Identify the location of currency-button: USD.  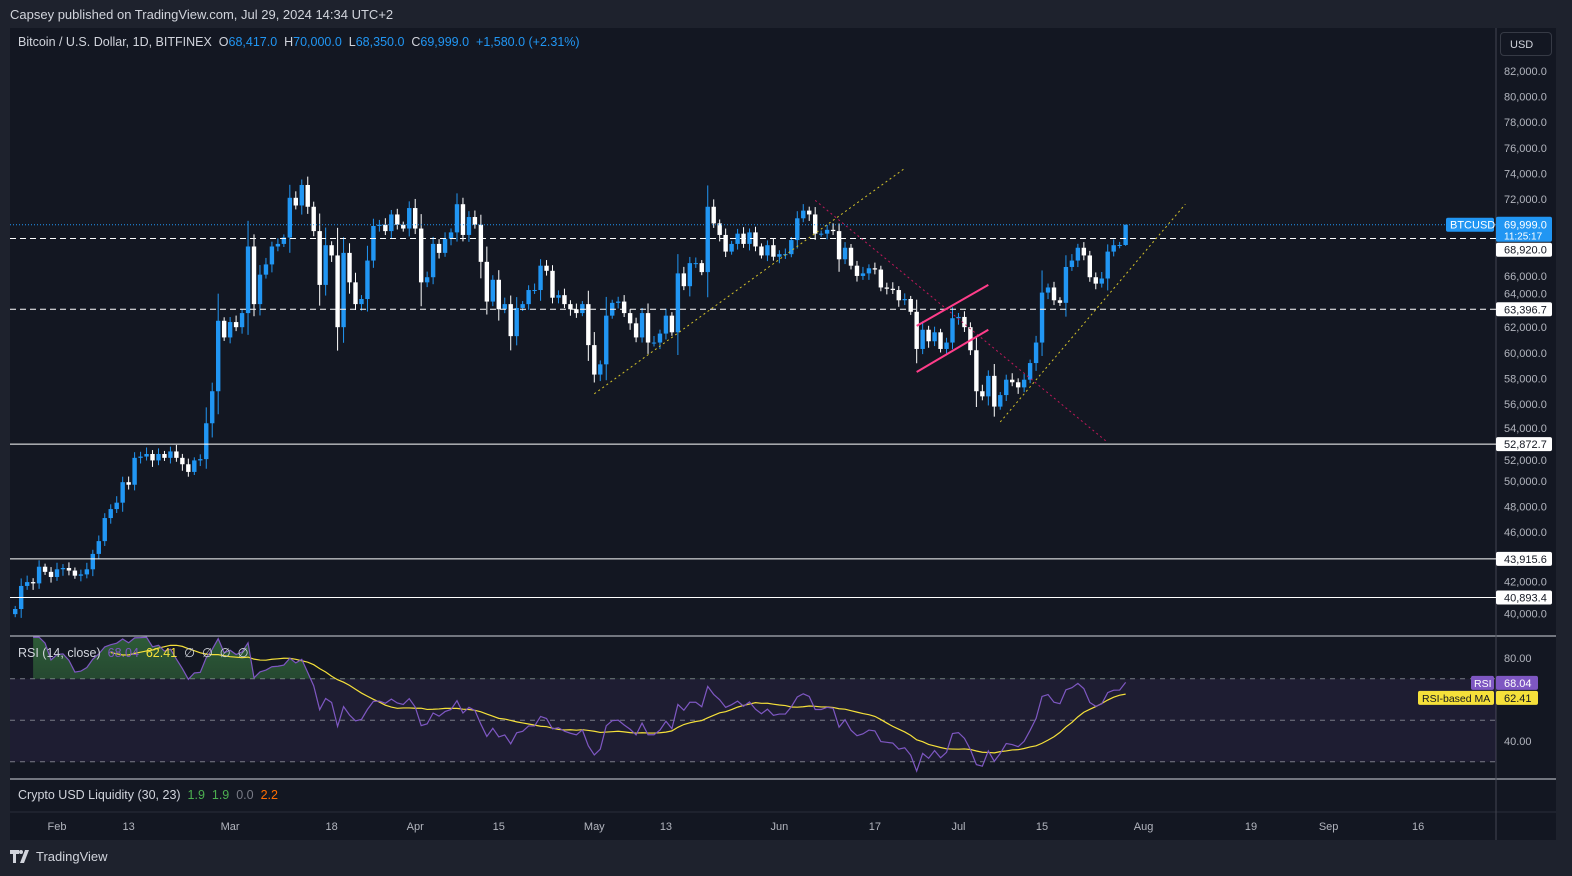
(1526, 44).